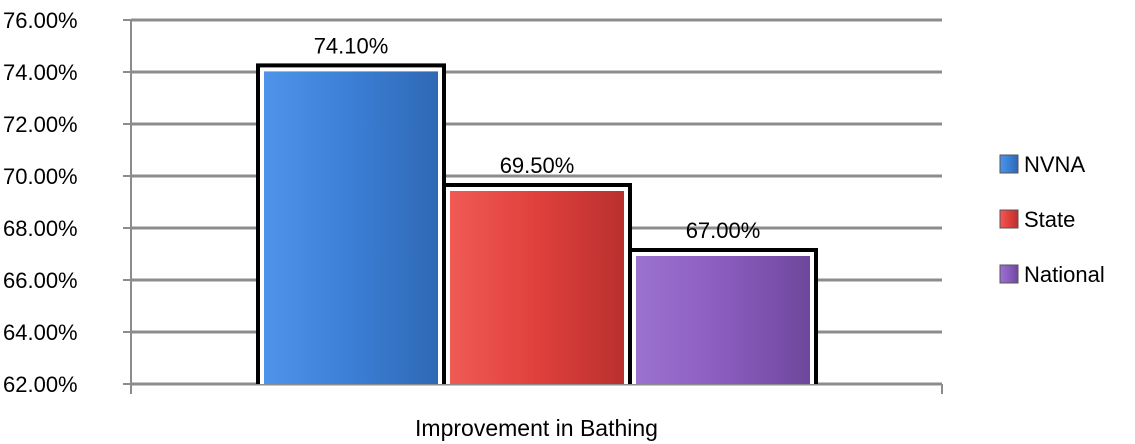 The height and width of the screenshot is (444, 1135). Describe the element at coordinates (1009, 219) in the screenshot. I see `legend-swatch-state` at that location.